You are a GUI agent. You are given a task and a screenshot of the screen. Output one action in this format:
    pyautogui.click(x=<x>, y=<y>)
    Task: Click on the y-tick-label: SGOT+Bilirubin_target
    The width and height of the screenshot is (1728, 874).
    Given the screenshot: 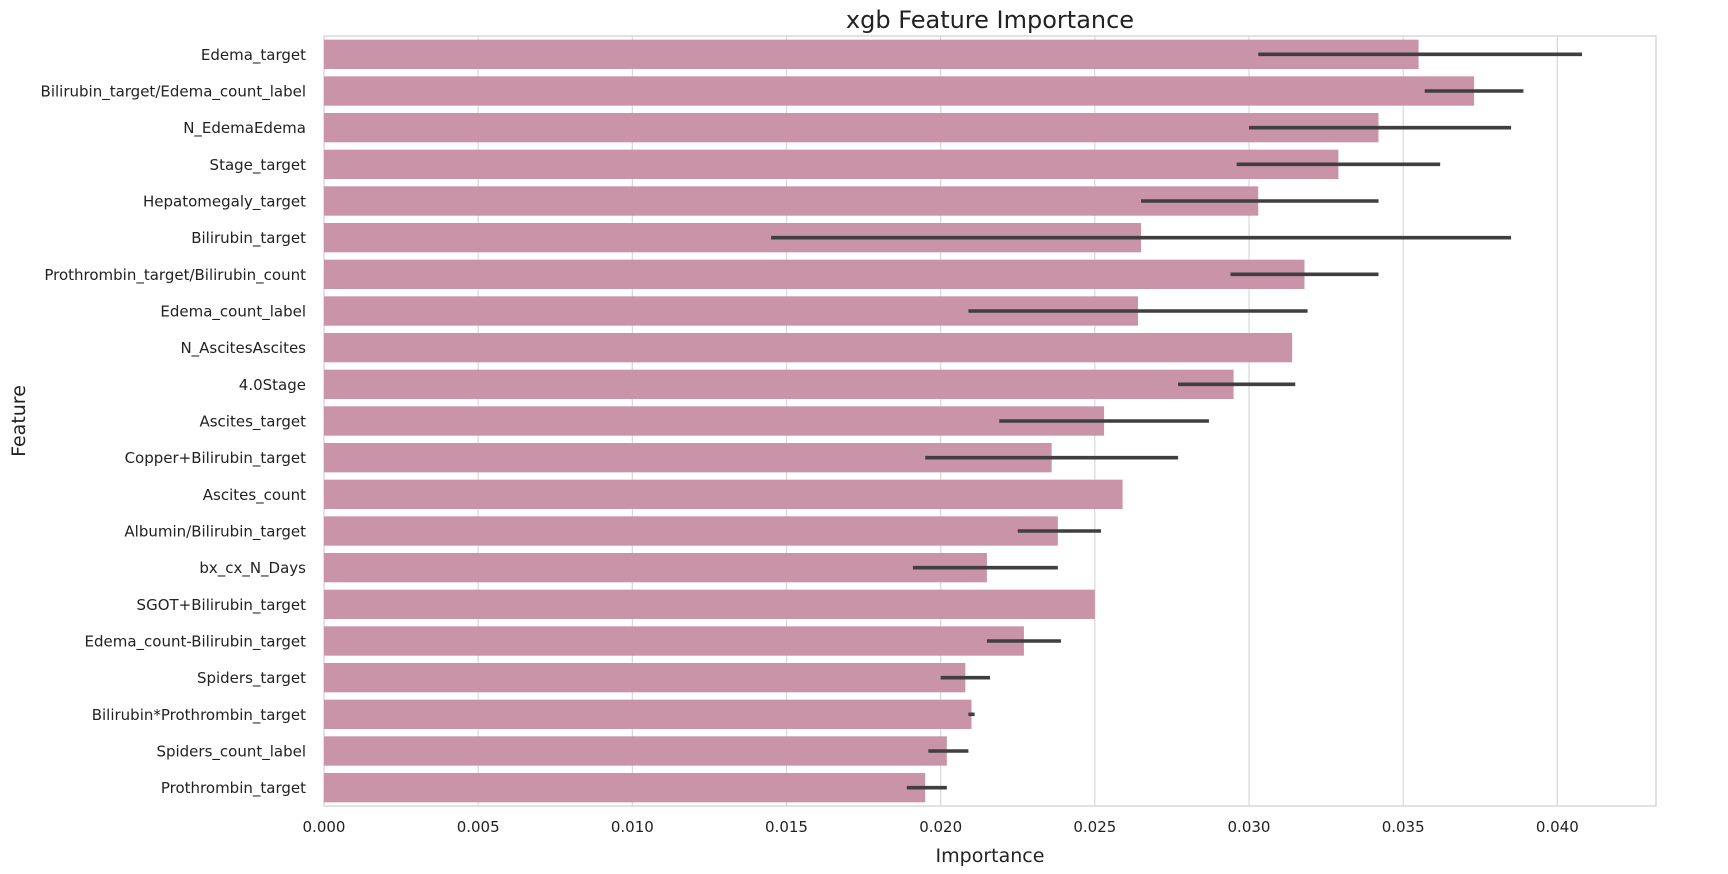 What is the action you would take?
    pyautogui.click(x=222, y=605)
    